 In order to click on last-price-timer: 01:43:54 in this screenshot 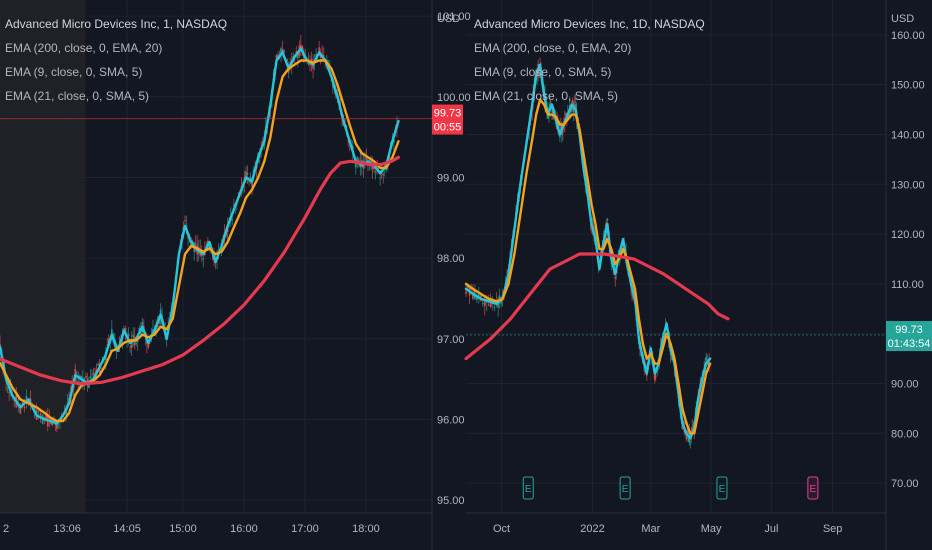, I will do `click(909, 344)`.